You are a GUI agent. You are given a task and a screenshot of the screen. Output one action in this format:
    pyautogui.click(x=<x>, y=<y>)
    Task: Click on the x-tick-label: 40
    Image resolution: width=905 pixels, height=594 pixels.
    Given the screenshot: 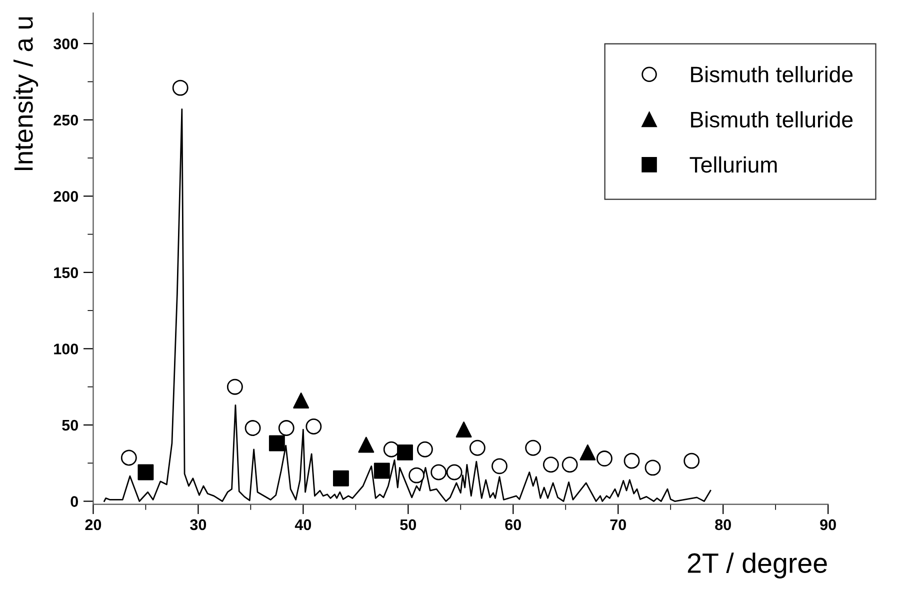 What is the action you would take?
    pyautogui.click(x=303, y=524)
    